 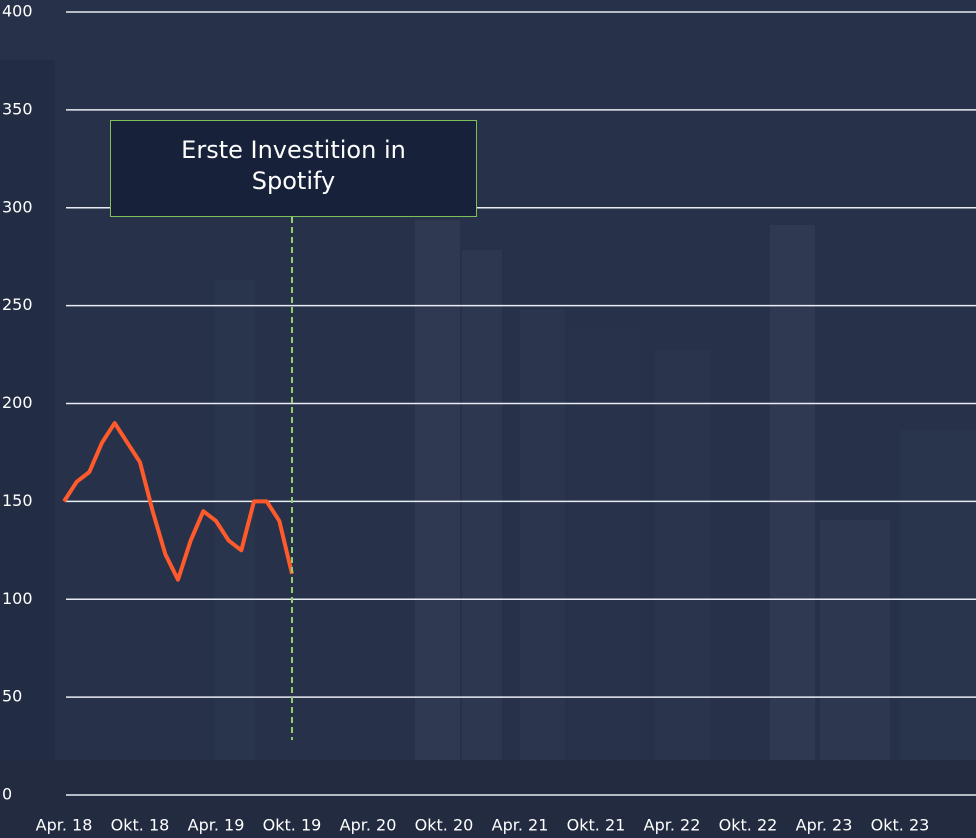 What do you see at coordinates (17, 108) in the screenshot?
I see `y-tick-label: 350` at bounding box center [17, 108].